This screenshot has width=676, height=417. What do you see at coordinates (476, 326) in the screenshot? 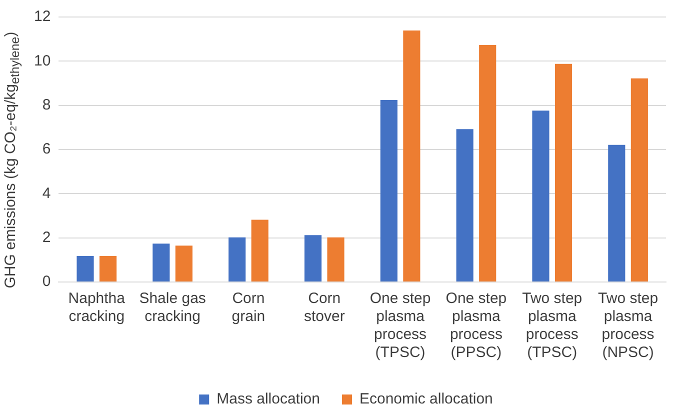
I see `x-tick-label: One step plasma process (PPSC)` at bounding box center [476, 326].